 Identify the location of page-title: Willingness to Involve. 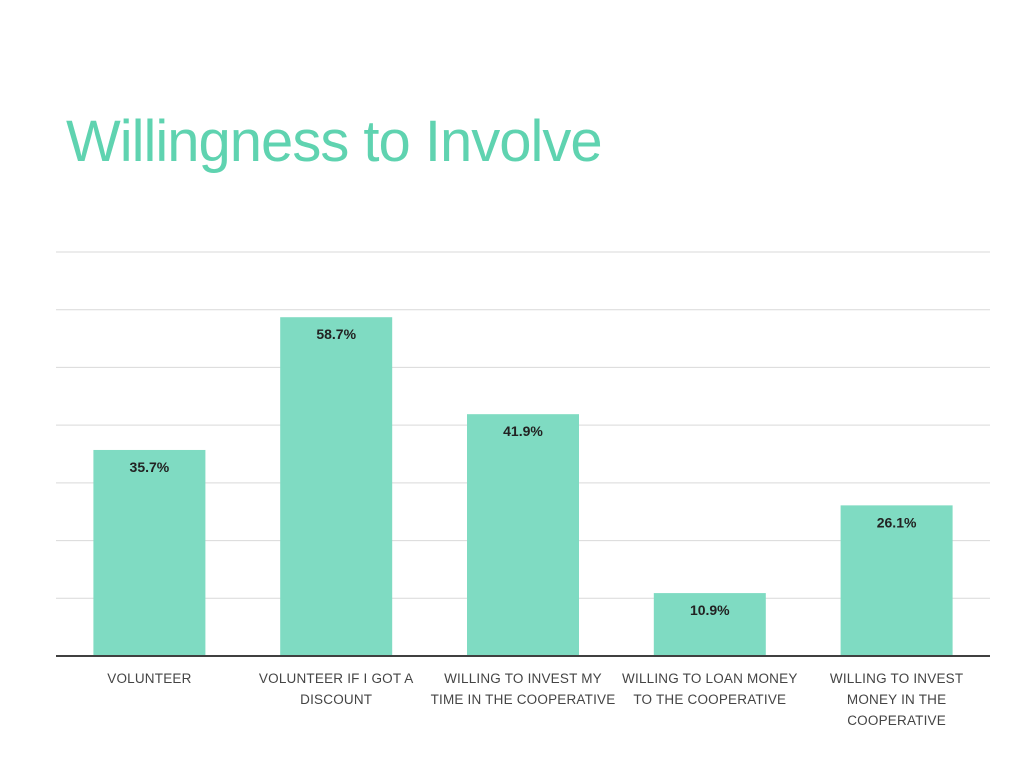
(334, 141).